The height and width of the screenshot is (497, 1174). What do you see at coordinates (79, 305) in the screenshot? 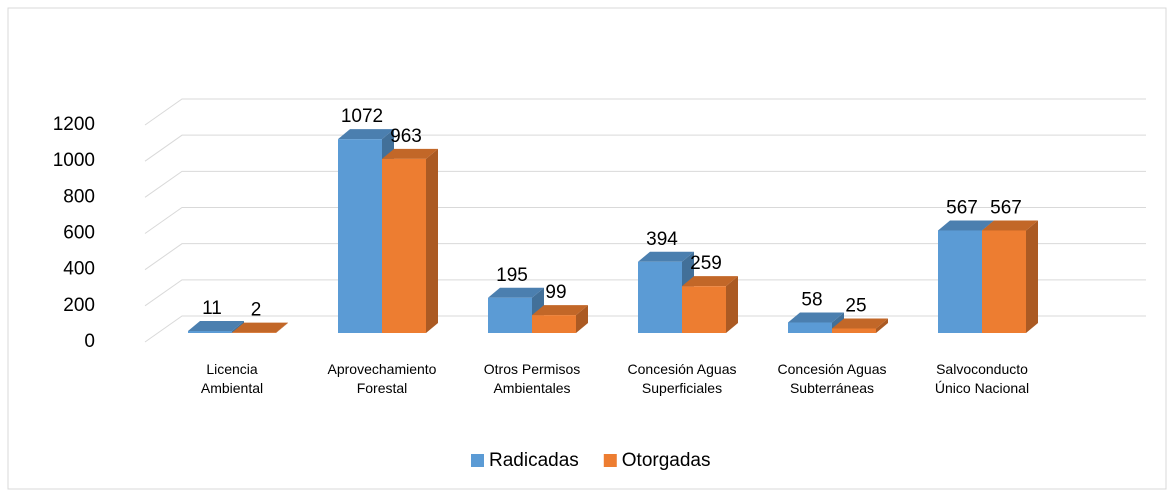
I see `y-tick-label: 200` at bounding box center [79, 305].